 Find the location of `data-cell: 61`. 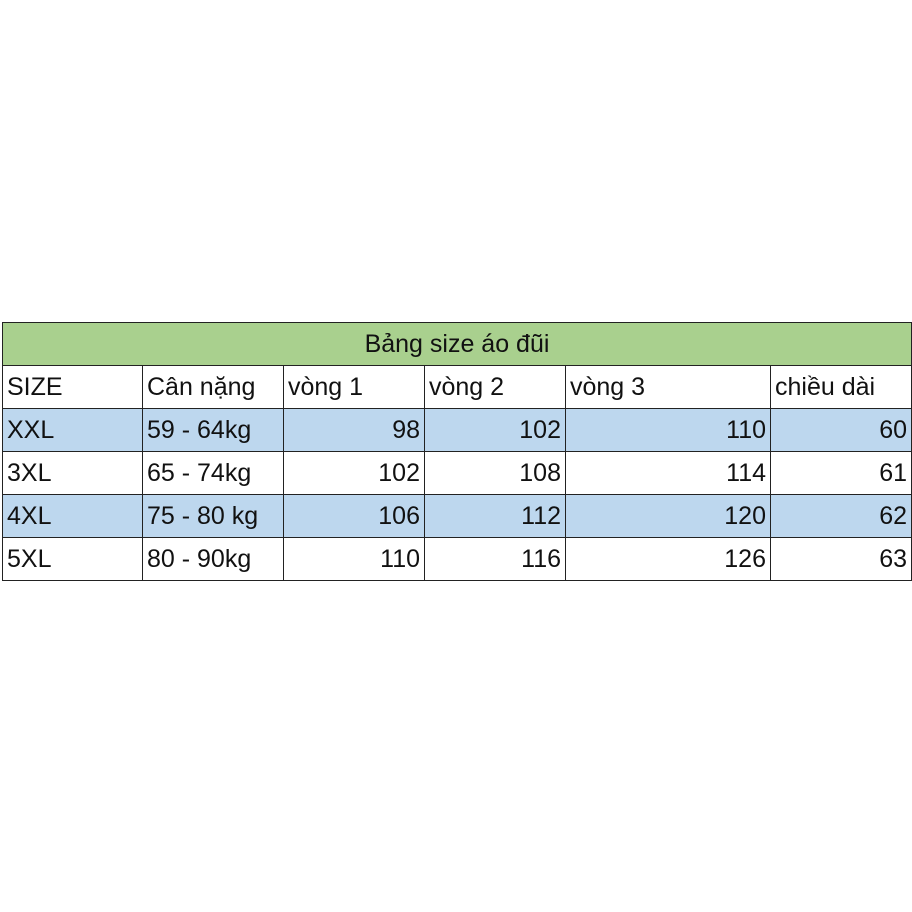

data-cell: 61 is located at coordinates (841, 473).